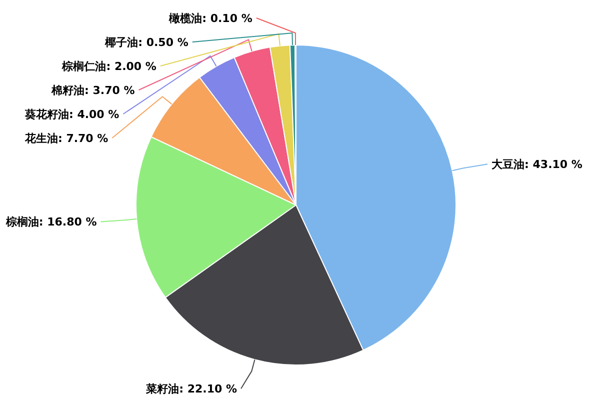  What do you see at coordinates (210, 18) in the screenshot?
I see `slice-label: 橄榄油: 0.10 %` at bounding box center [210, 18].